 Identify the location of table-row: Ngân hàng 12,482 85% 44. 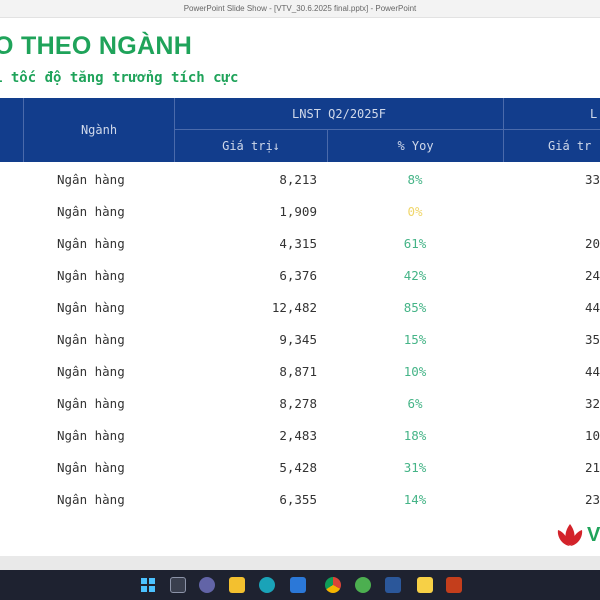
(300, 308).